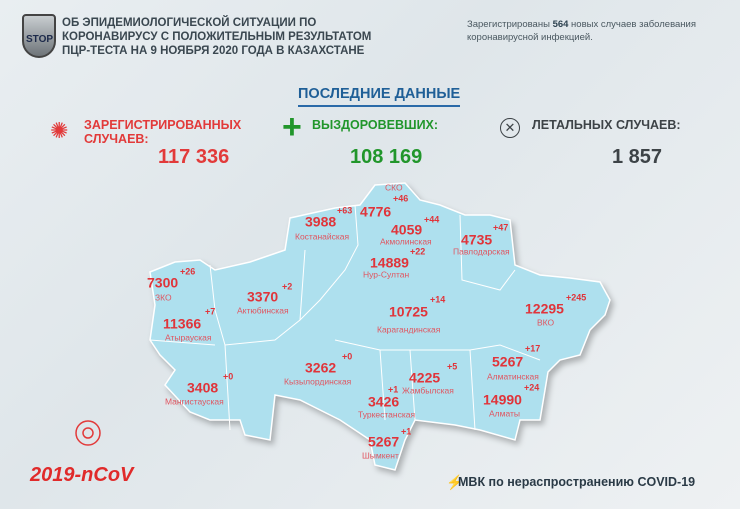  Describe the element at coordinates (203, 387) in the screenshot. I see `region-cases: 3408` at that location.